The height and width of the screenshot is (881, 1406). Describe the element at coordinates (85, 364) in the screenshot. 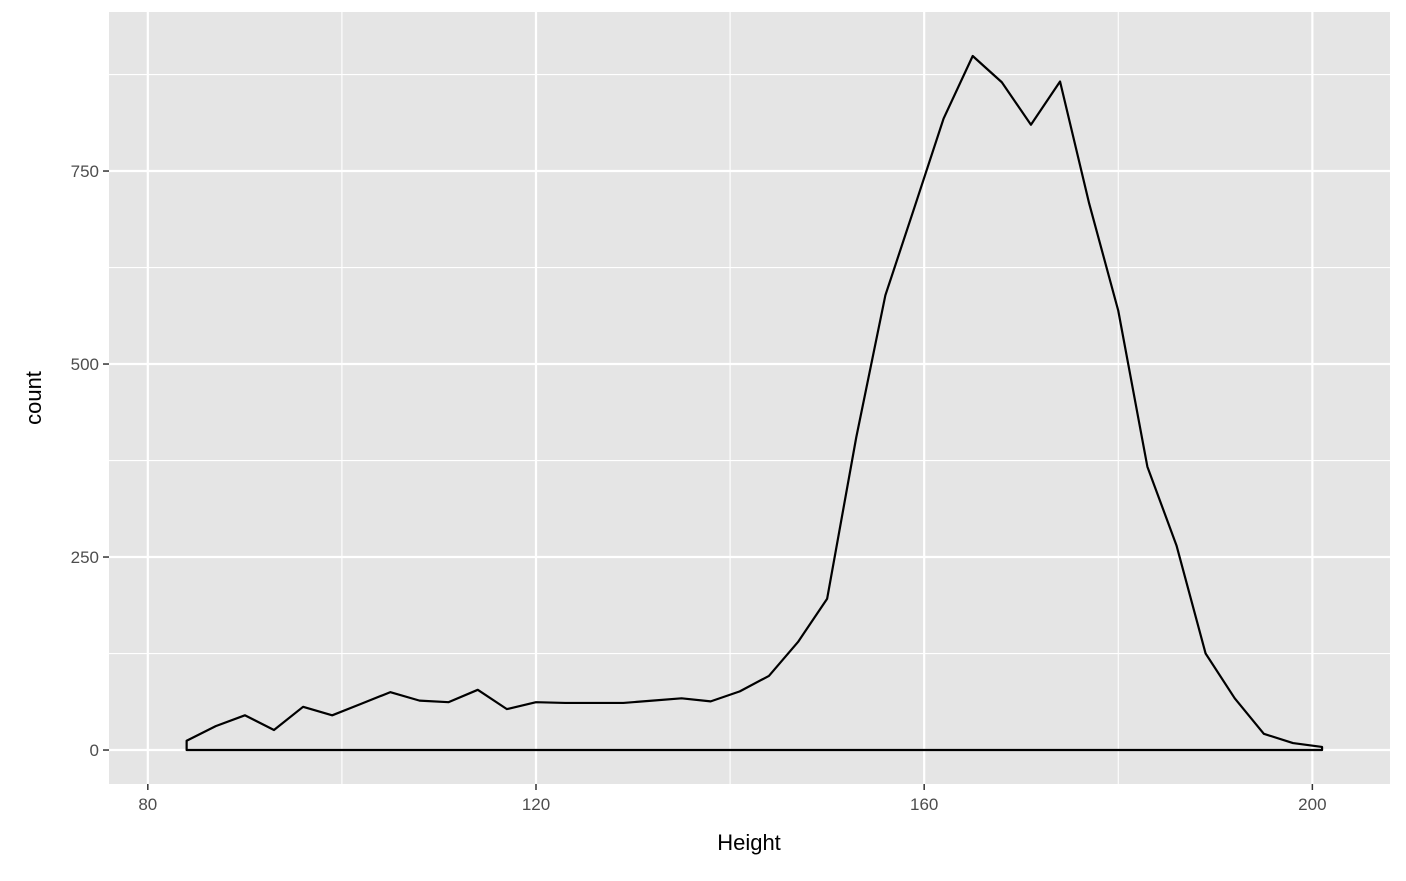

I see `y-tick-label: 500` at that location.